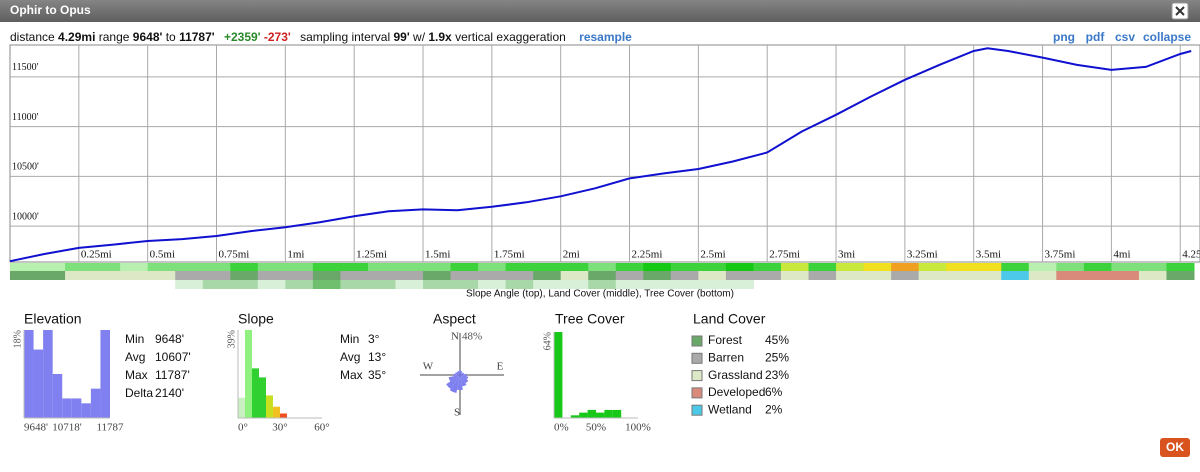 The width and height of the screenshot is (1200, 472). What do you see at coordinates (846, 255) in the screenshot?
I see `x-tick-label: 3mi` at bounding box center [846, 255].